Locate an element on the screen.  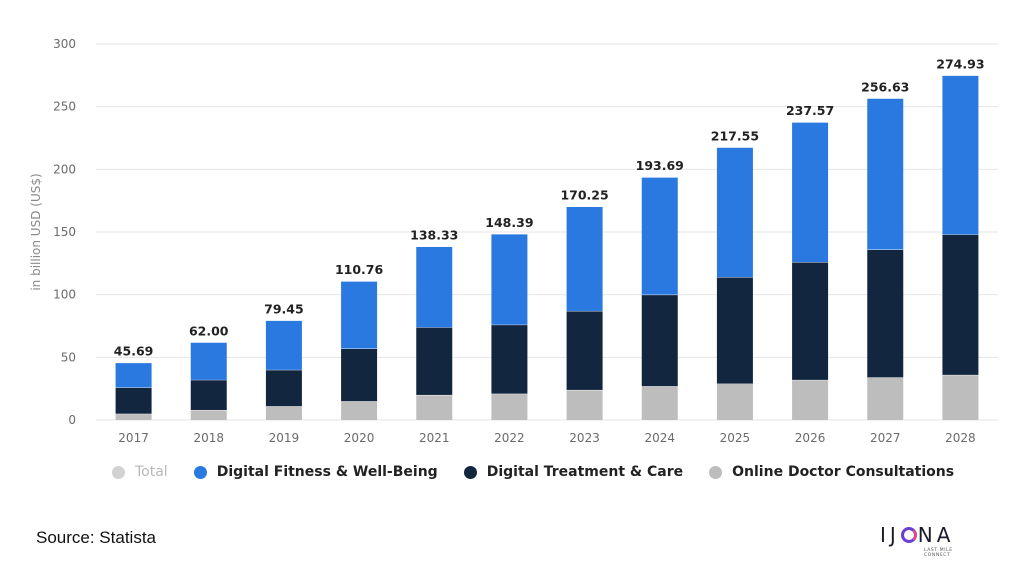
bar-segment-2021-digital-treatment-care is located at coordinates (434, 361).